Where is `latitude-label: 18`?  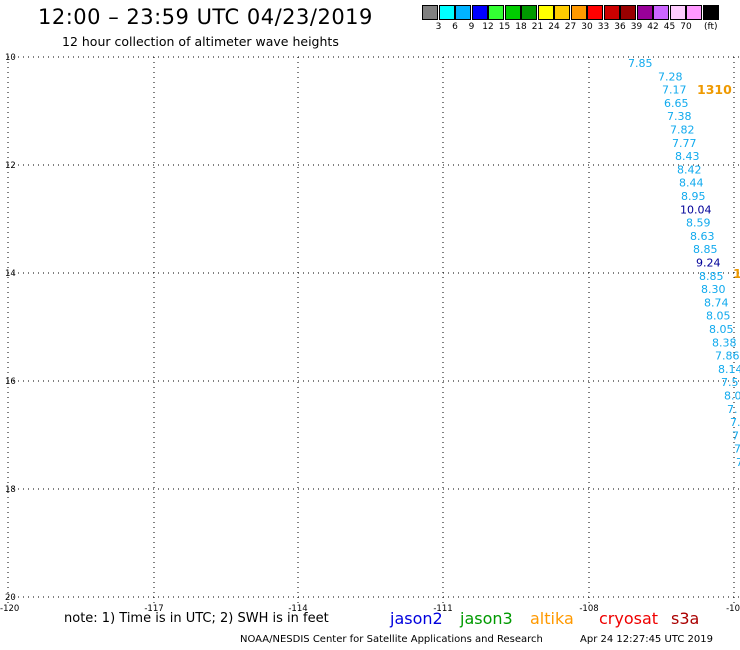
latitude-label: 18 is located at coordinates (10, 490).